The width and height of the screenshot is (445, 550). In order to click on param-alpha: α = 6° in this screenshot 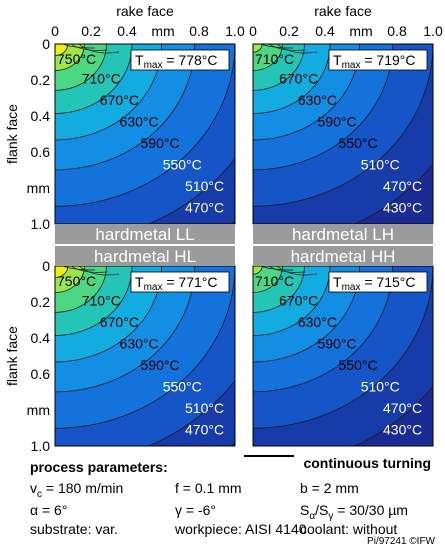, I will do `click(49, 510)`.